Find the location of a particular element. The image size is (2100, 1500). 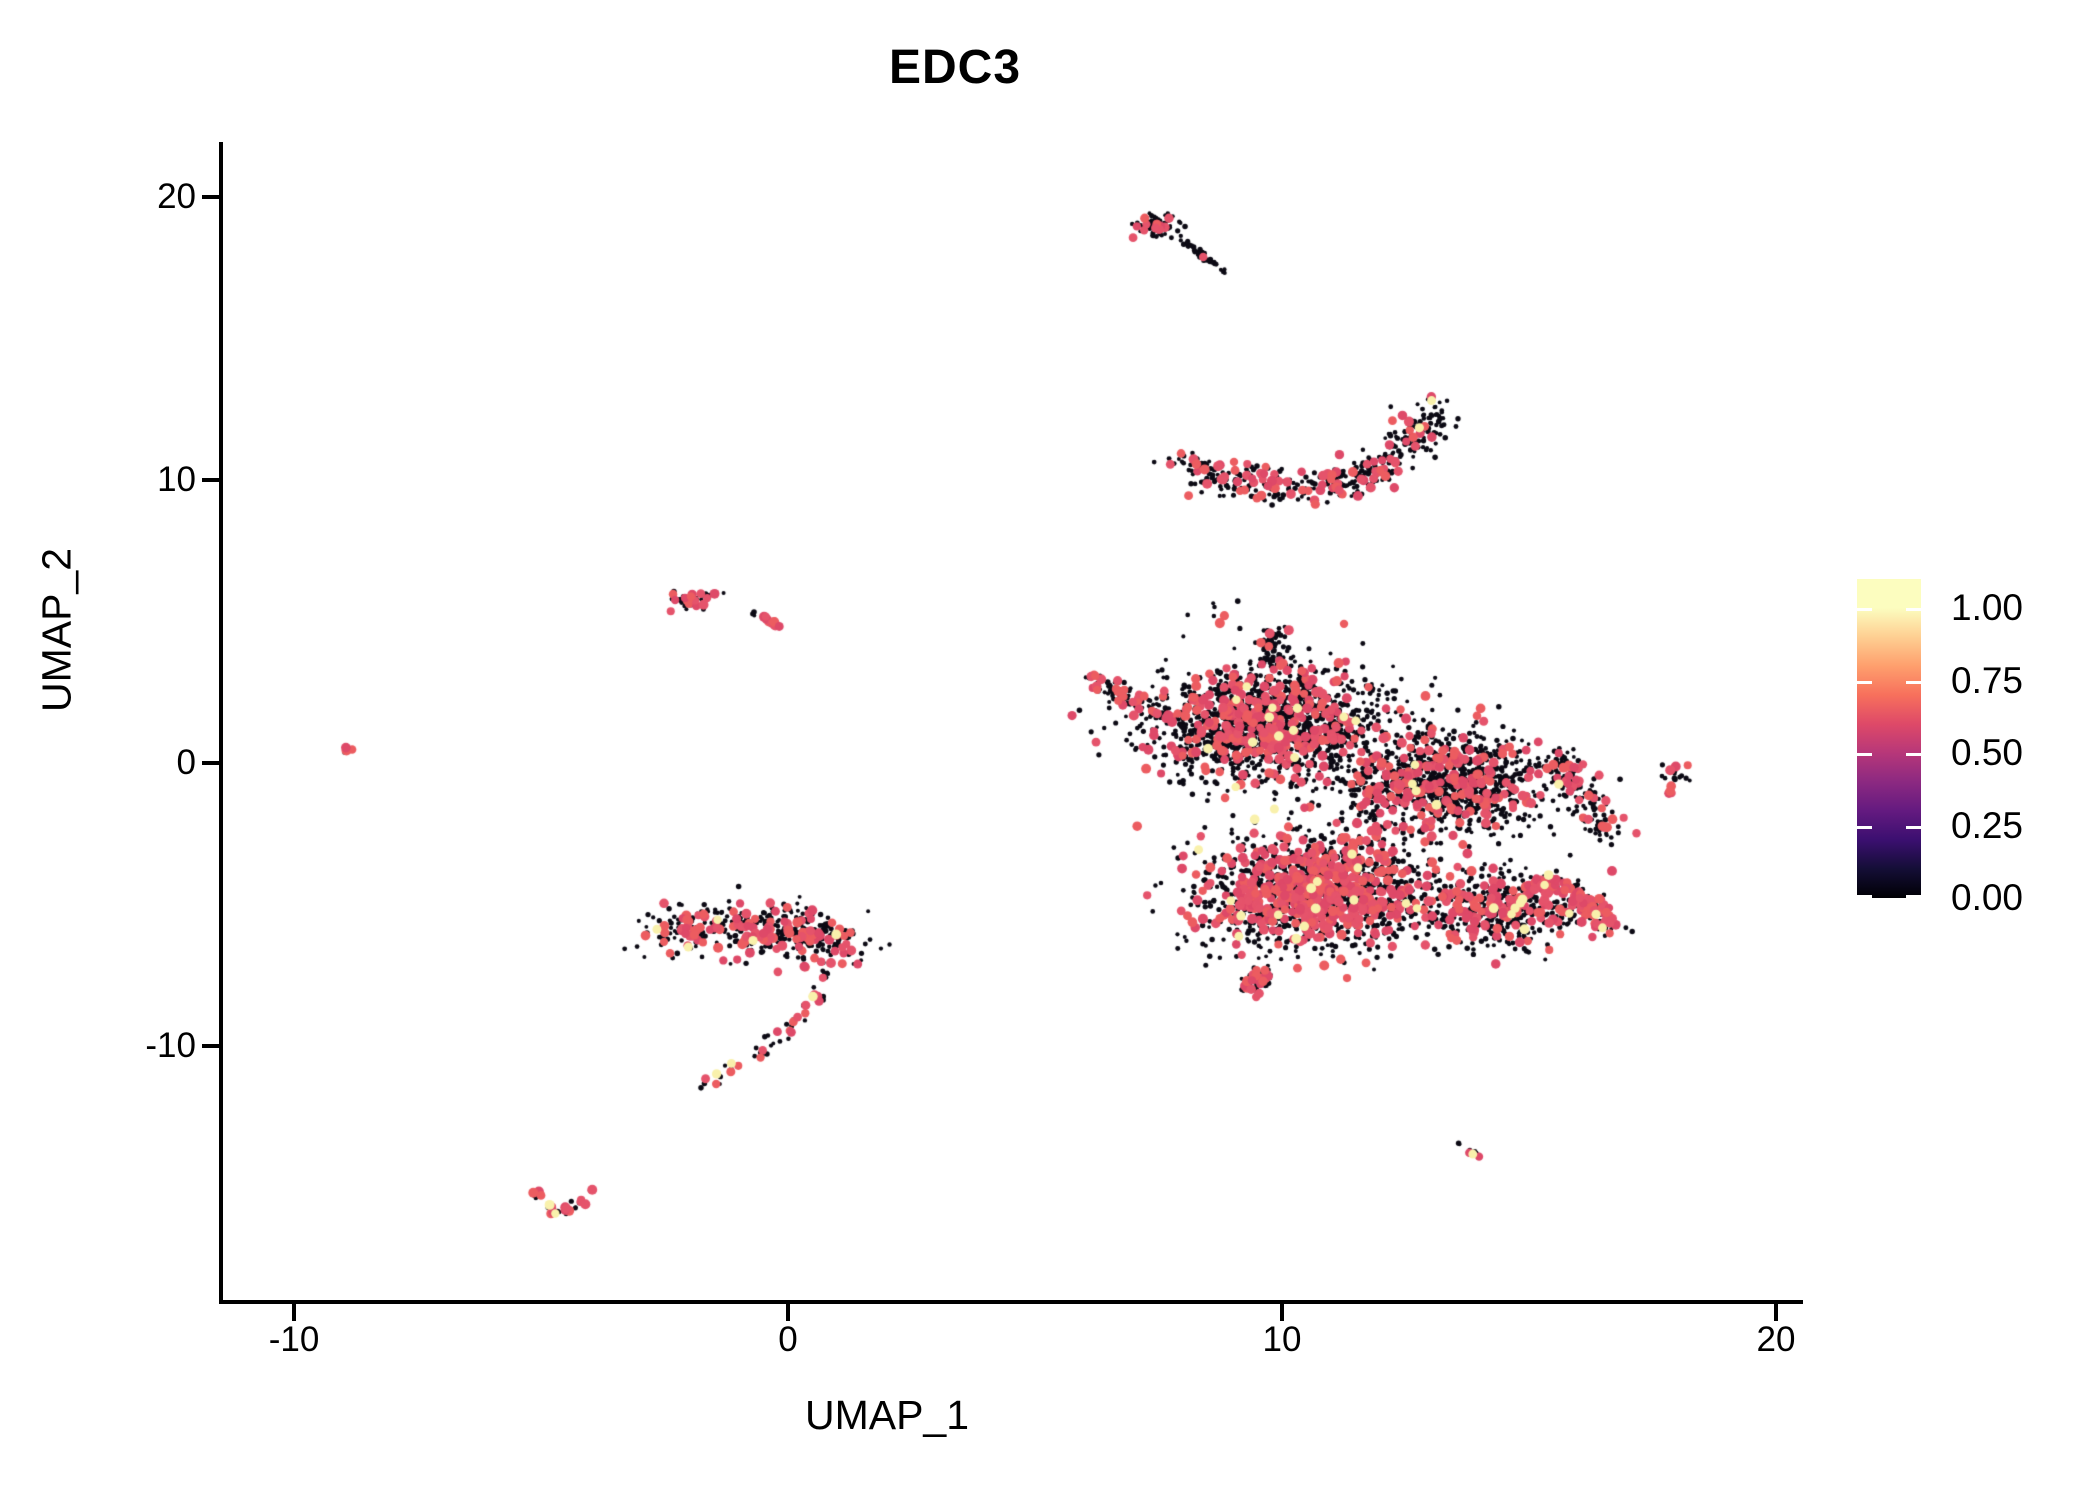

colorbar-gradient is located at coordinates (1889, 738).